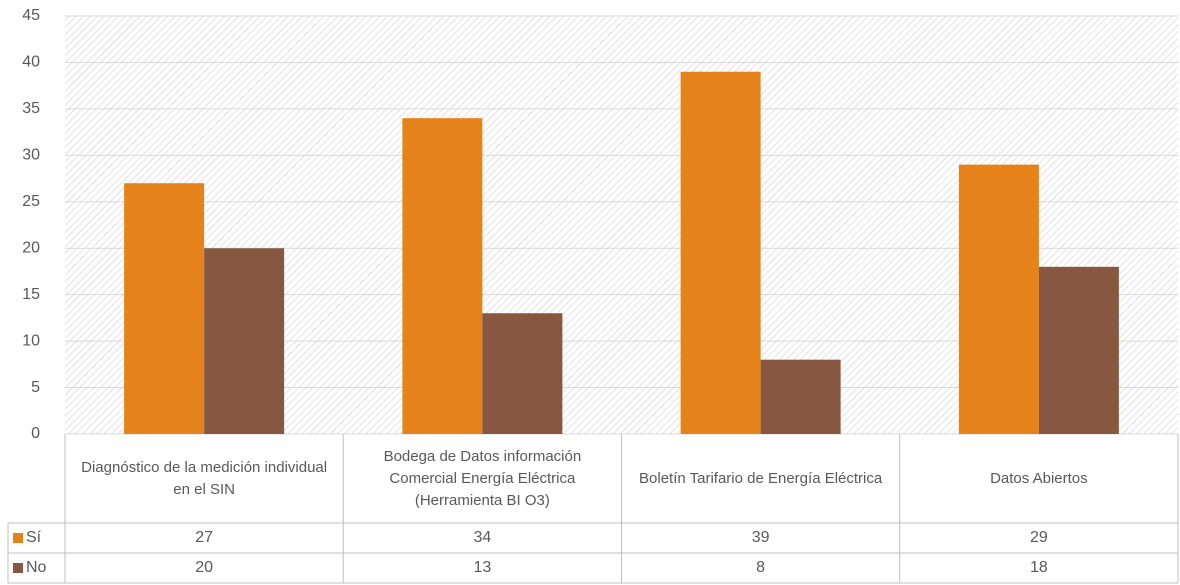  I want to click on y-tick-label: 25, so click(31, 201).